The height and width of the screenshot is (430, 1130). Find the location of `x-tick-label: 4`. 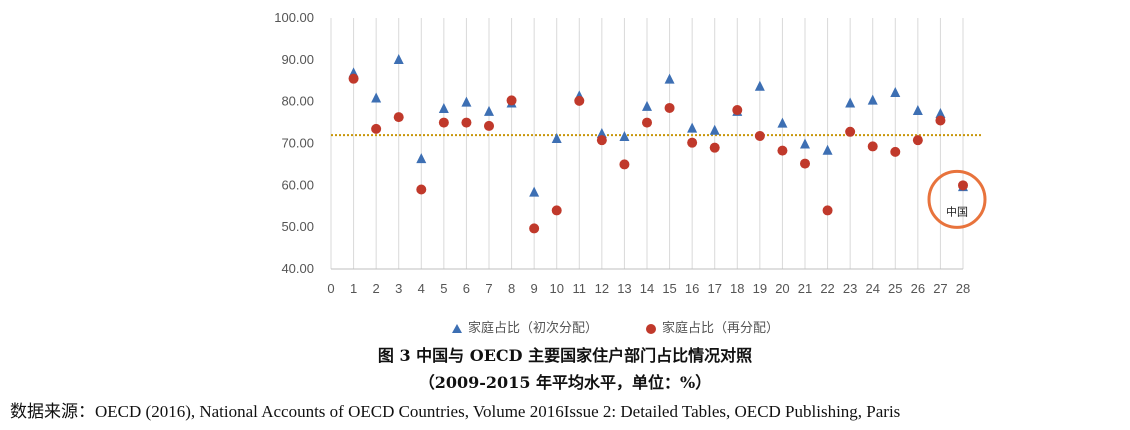

x-tick-label: 4 is located at coordinates (421, 288).